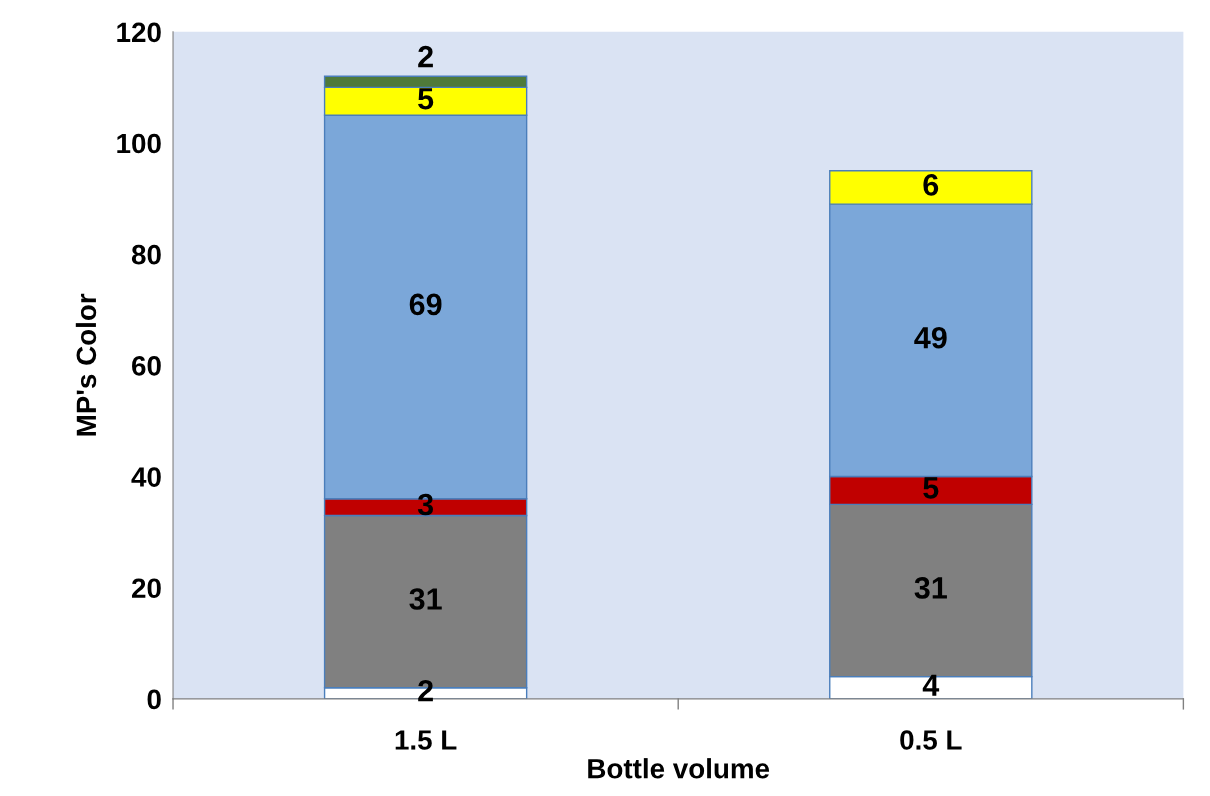 This screenshot has width=1210, height=796. I want to click on y-axis-title: MP's Color, so click(86, 364).